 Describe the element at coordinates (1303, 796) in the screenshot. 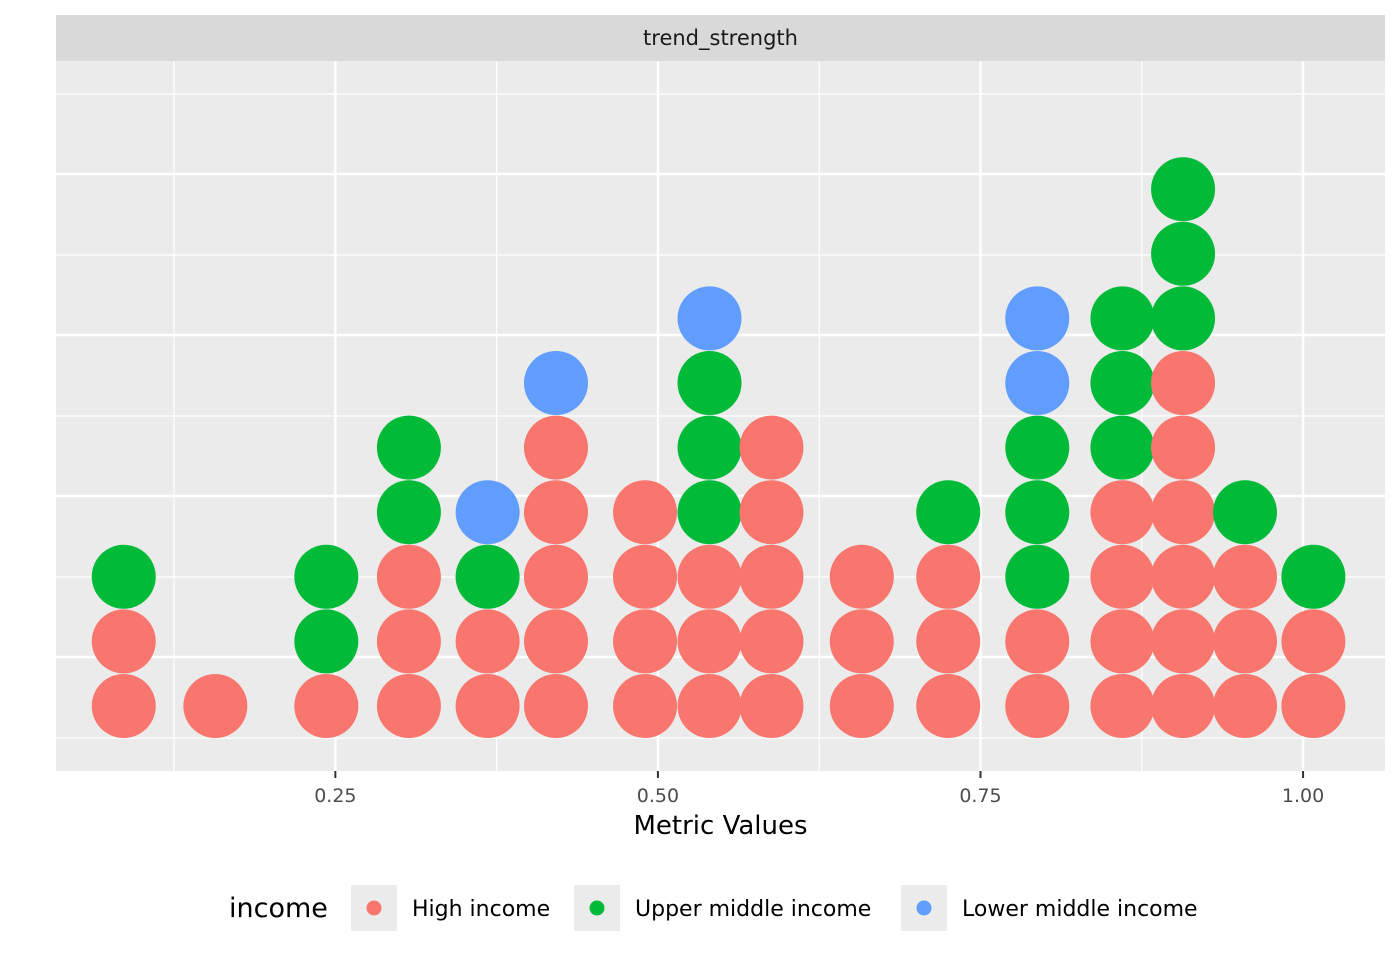

I see `x-tick-label: 1.00` at that location.